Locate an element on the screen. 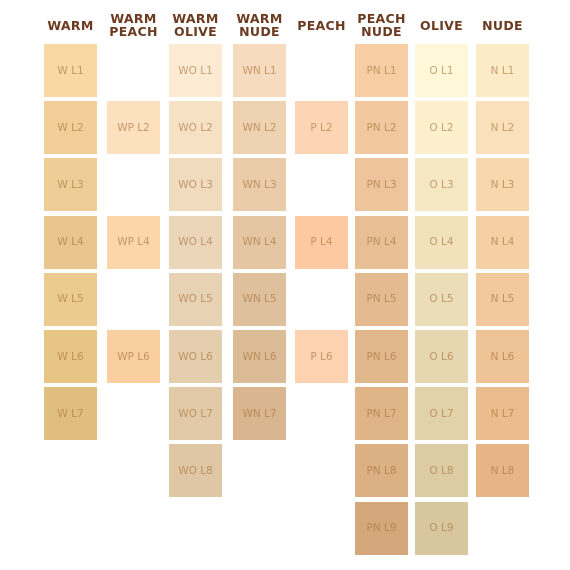 The width and height of the screenshot is (570, 570). swatch: WO L4 is located at coordinates (195, 242).